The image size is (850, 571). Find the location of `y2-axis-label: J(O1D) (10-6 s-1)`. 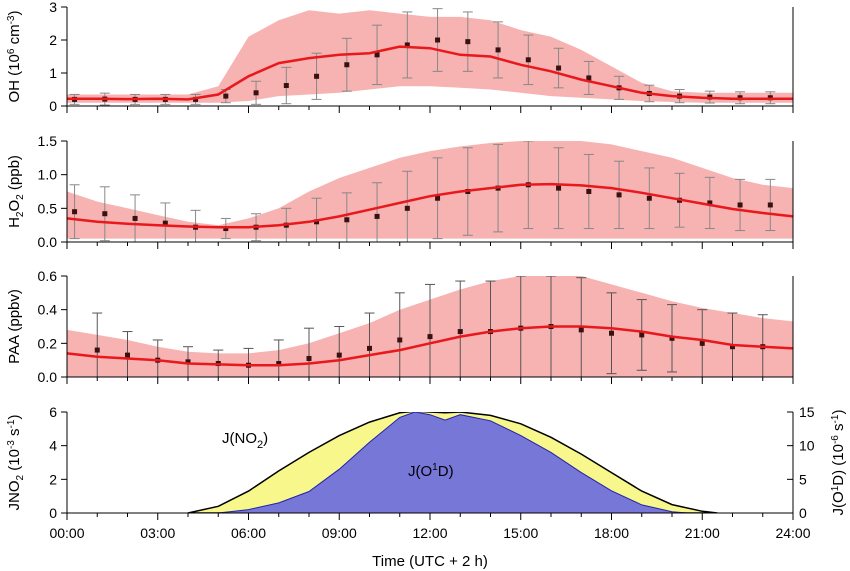

y2-axis-label: J(O1D) (10-6 s-1) is located at coordinates (838, 463).